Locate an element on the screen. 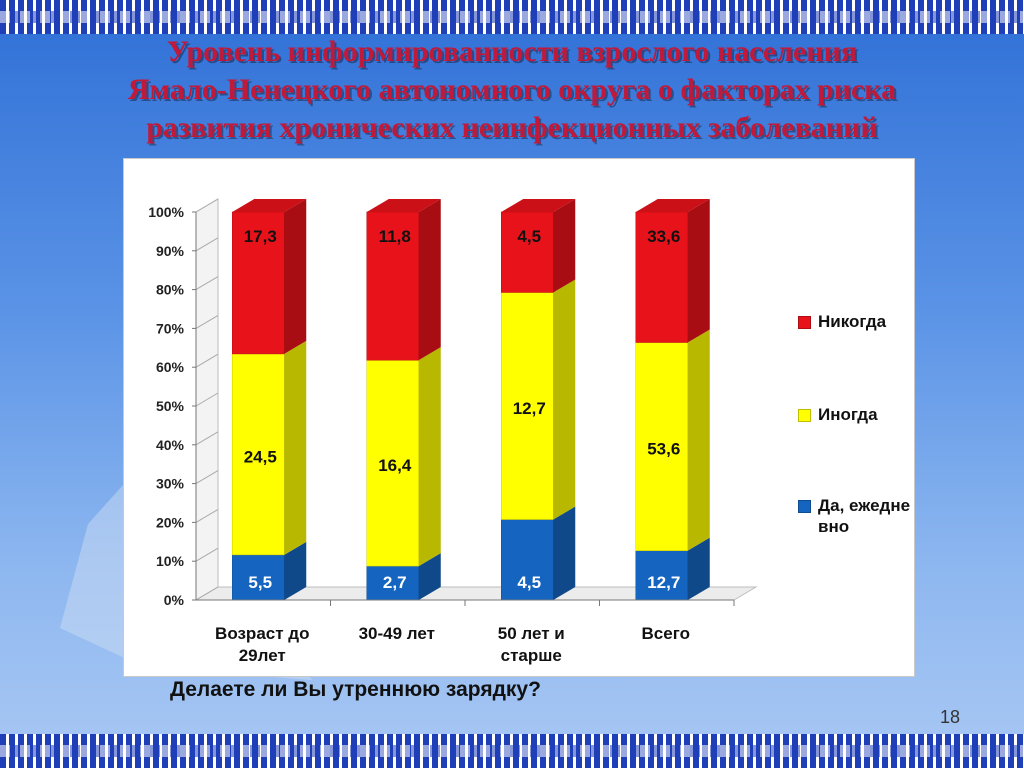  legend-label-daily: Да, ежедневно is located at coordinates (864, 516).